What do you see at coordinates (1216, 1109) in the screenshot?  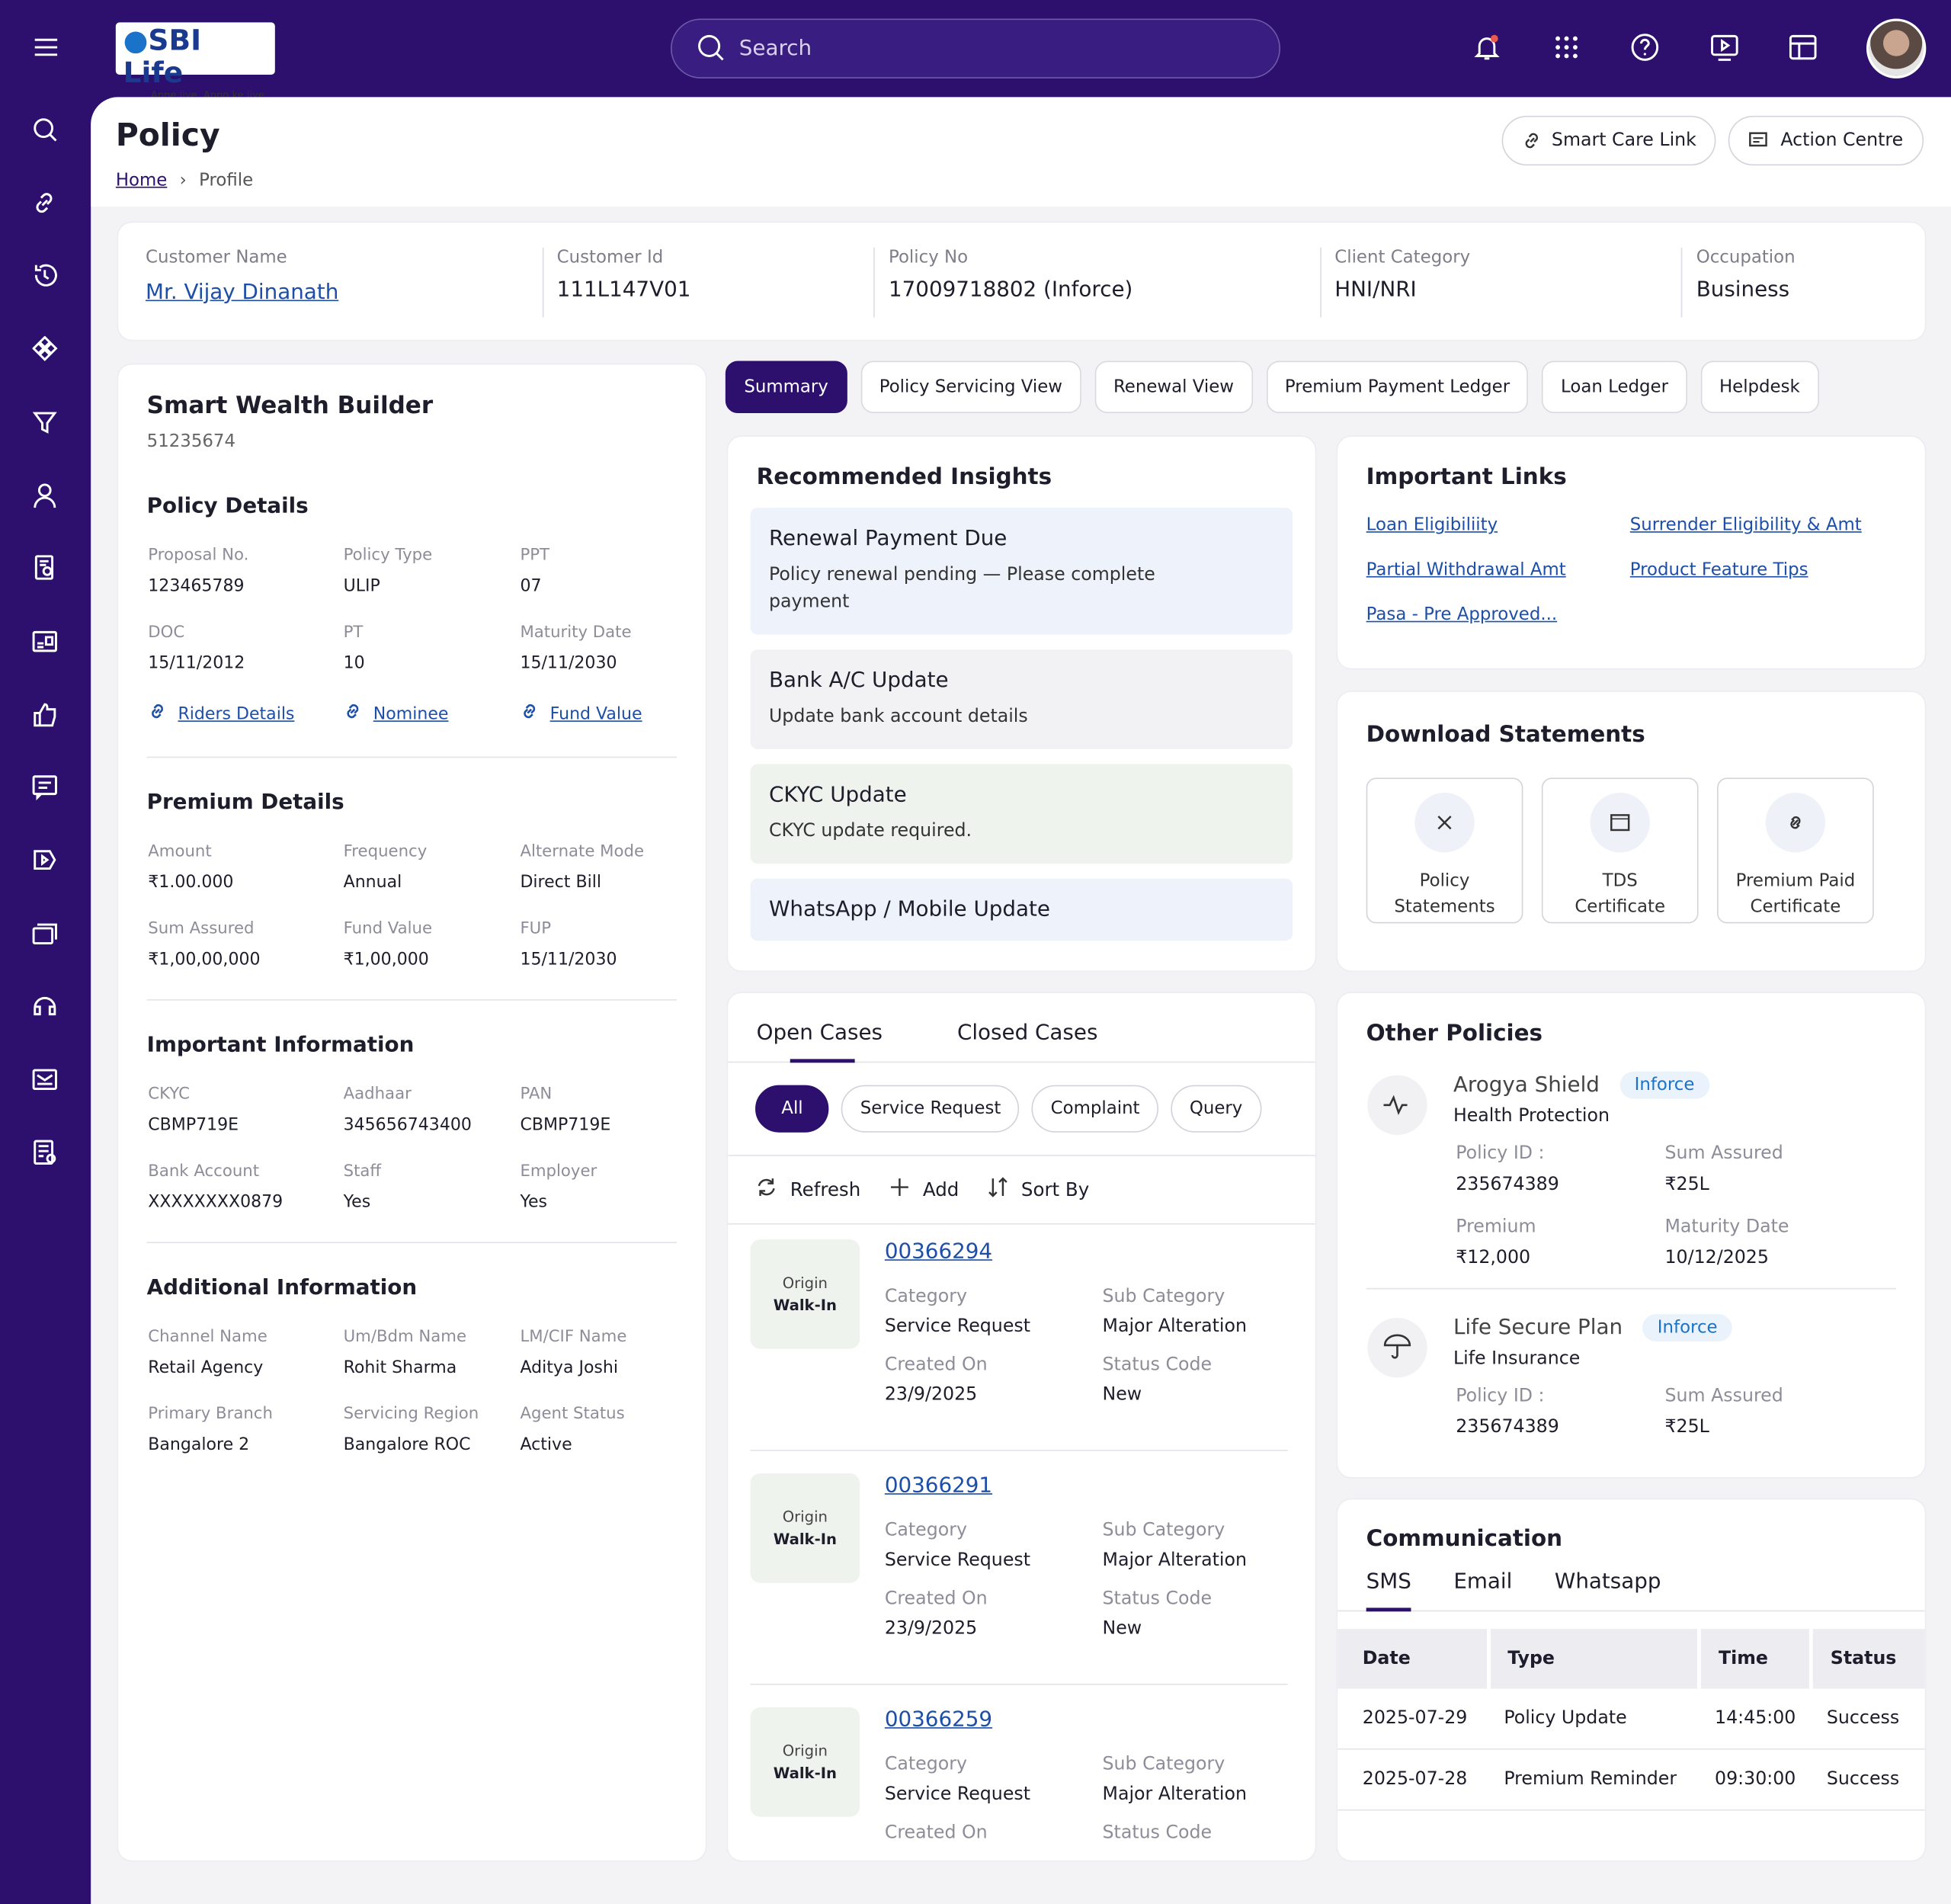 I see `filter-chip: Query` at bounding box center [1216, 1109].